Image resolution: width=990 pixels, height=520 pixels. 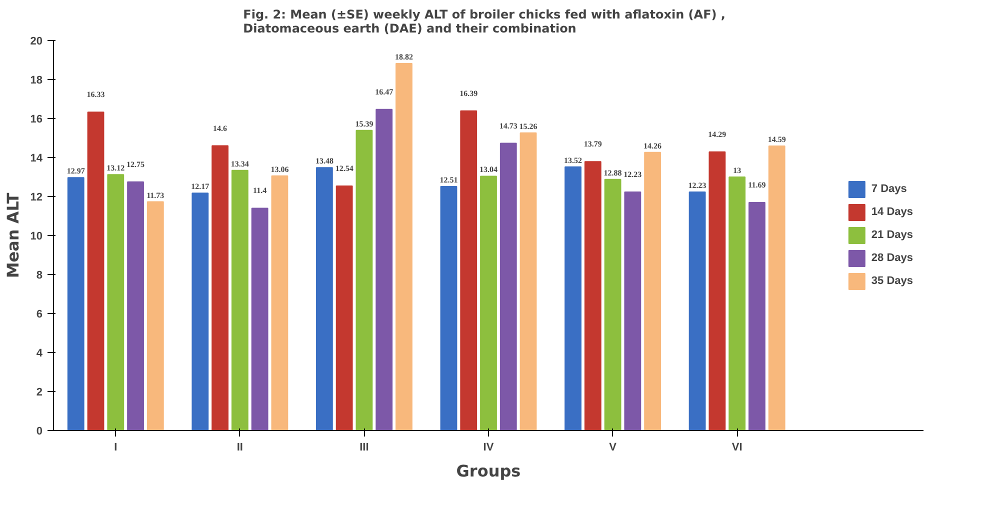 I want to click on data-label: 13.48, so click(x=324, y=161).